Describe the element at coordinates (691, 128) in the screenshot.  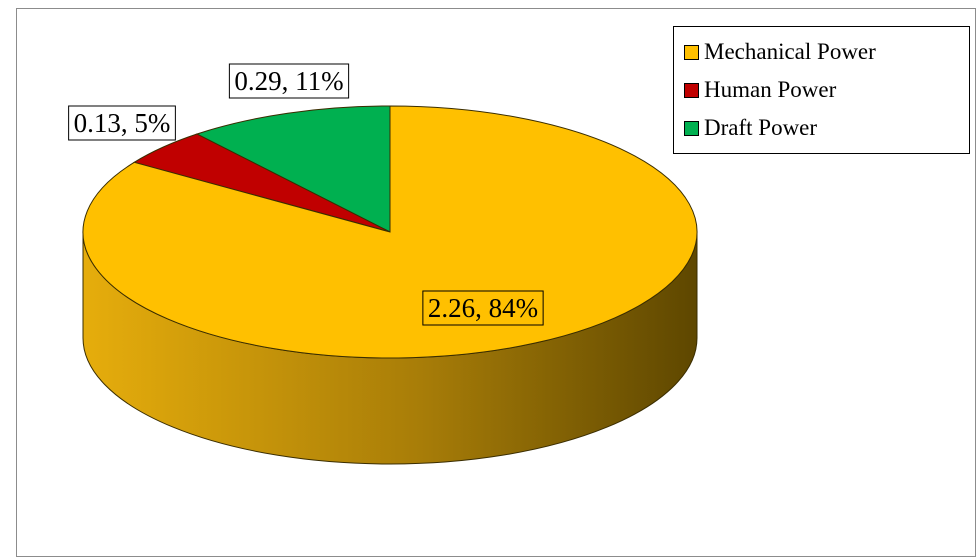
I see `legend-swatch-draft-power` at that location.